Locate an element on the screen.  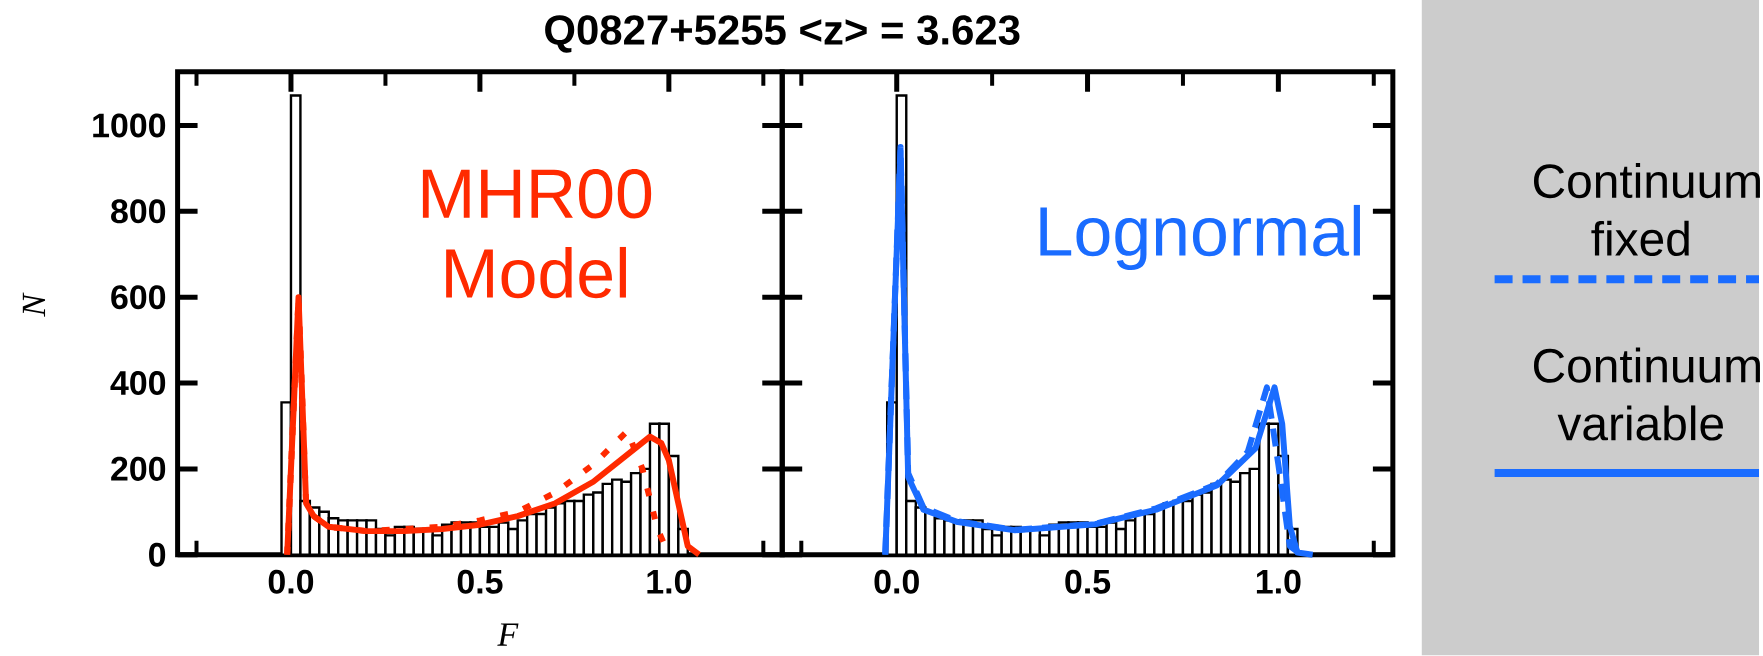
y-tick-label: 1000 is located at coordinates (129, 125).